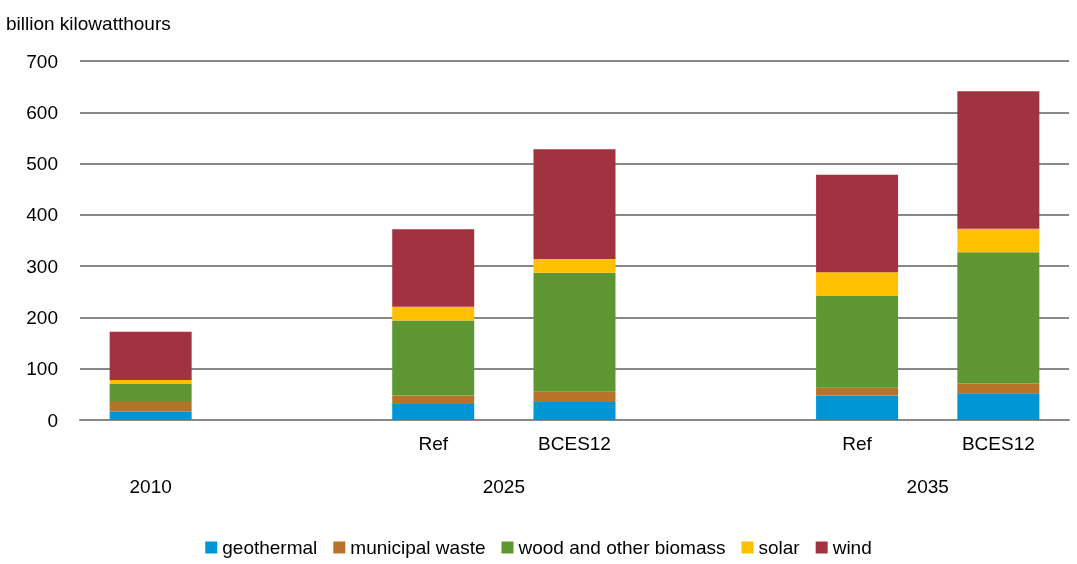 The height and width of the screenshot is (564, 1077). I want to click on legend-label: geothermal, so click(270, 547).